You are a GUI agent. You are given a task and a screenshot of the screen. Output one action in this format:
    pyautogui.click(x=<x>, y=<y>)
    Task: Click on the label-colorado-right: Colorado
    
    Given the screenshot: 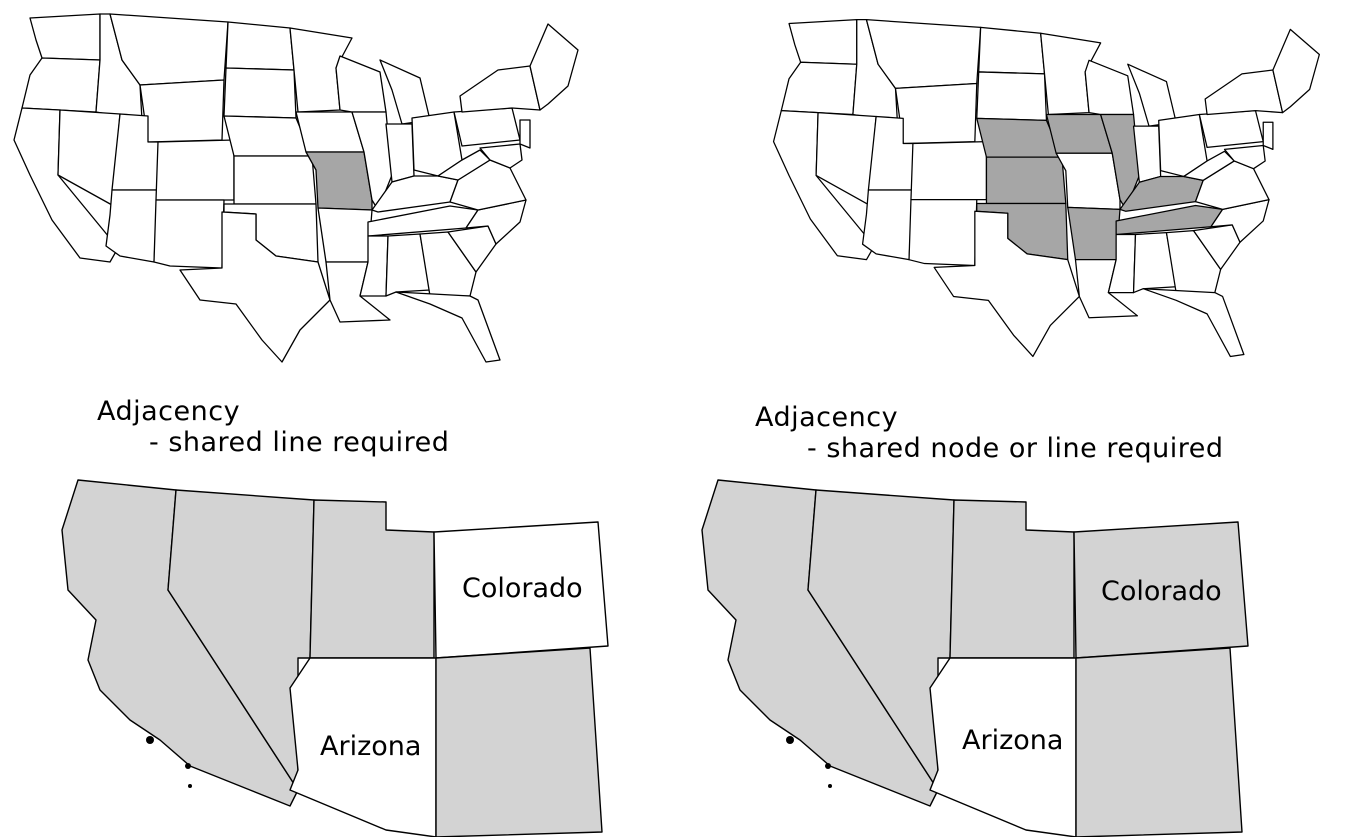 What is the action you would take?
    pyautogui.click(x=1161, y=591)
    